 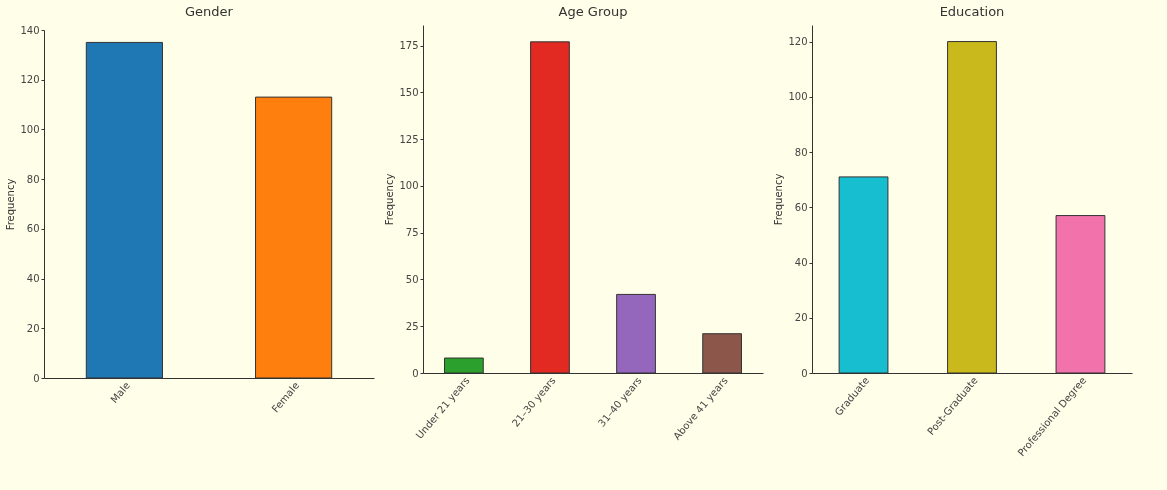 What do you see at coordinates (30, 30) in the screenshot?
I see `y-tick-label: 140` at bounding box center [30, 30].